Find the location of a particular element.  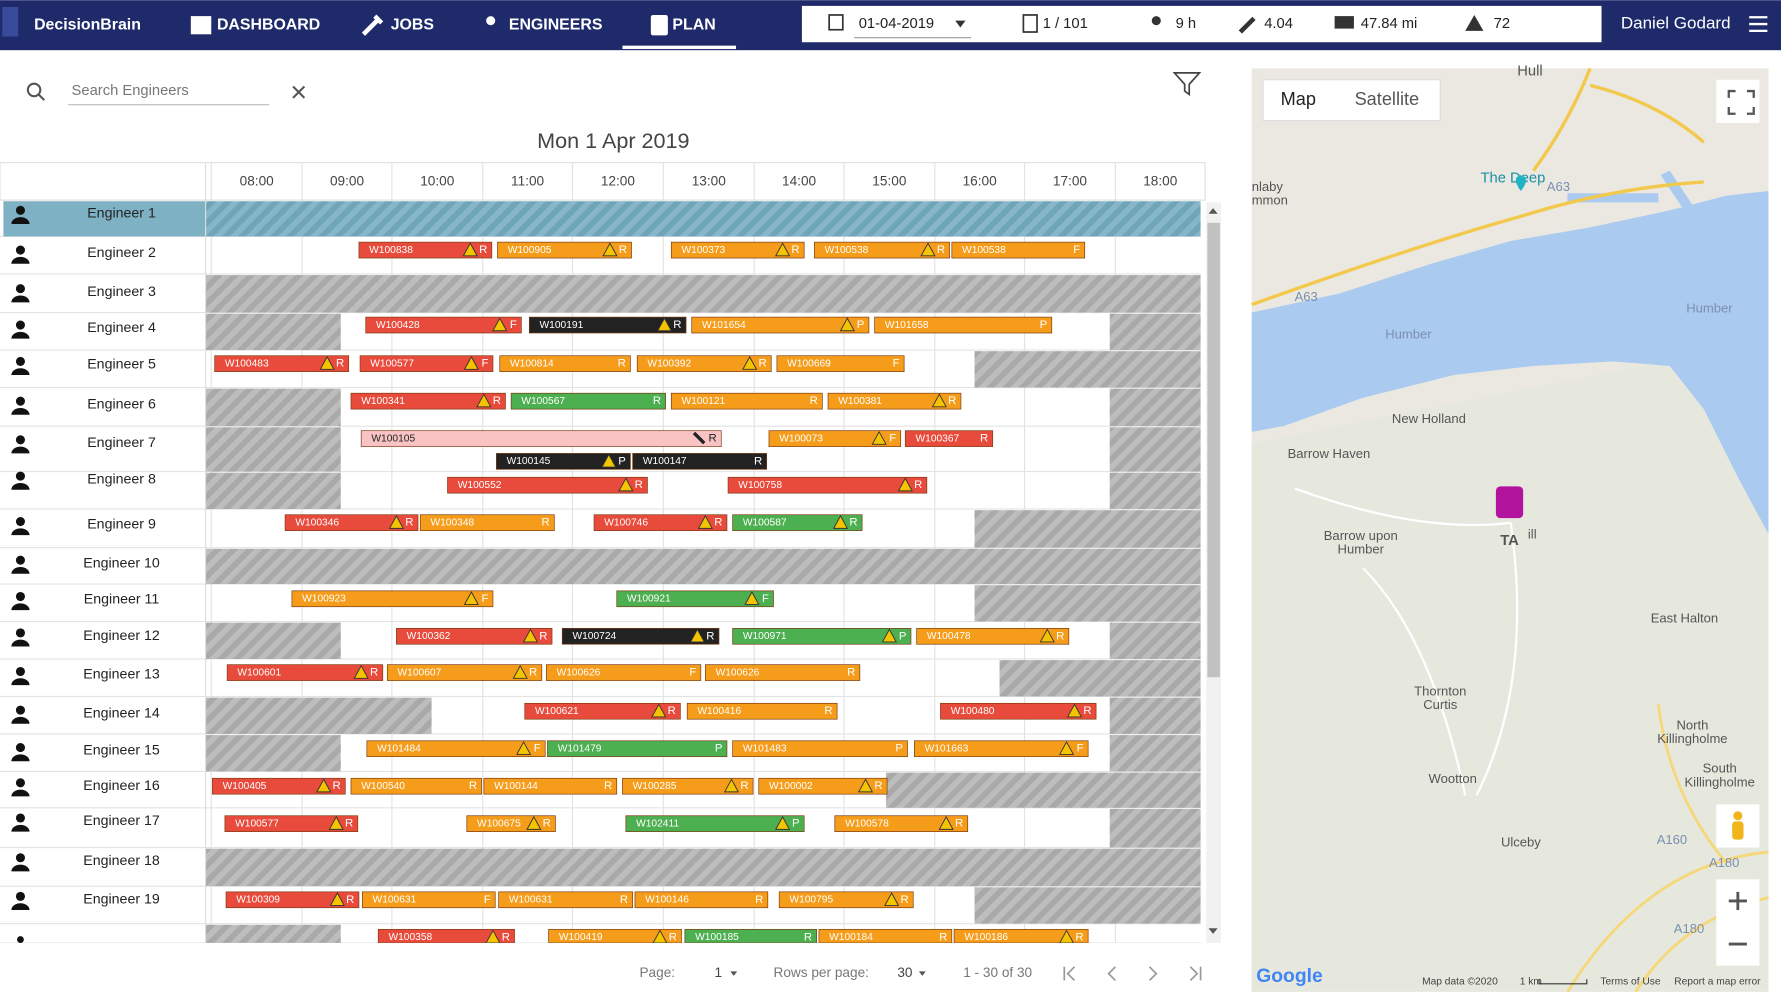

engineer-name: Engineer 9 is located at coordinates (121, 525).